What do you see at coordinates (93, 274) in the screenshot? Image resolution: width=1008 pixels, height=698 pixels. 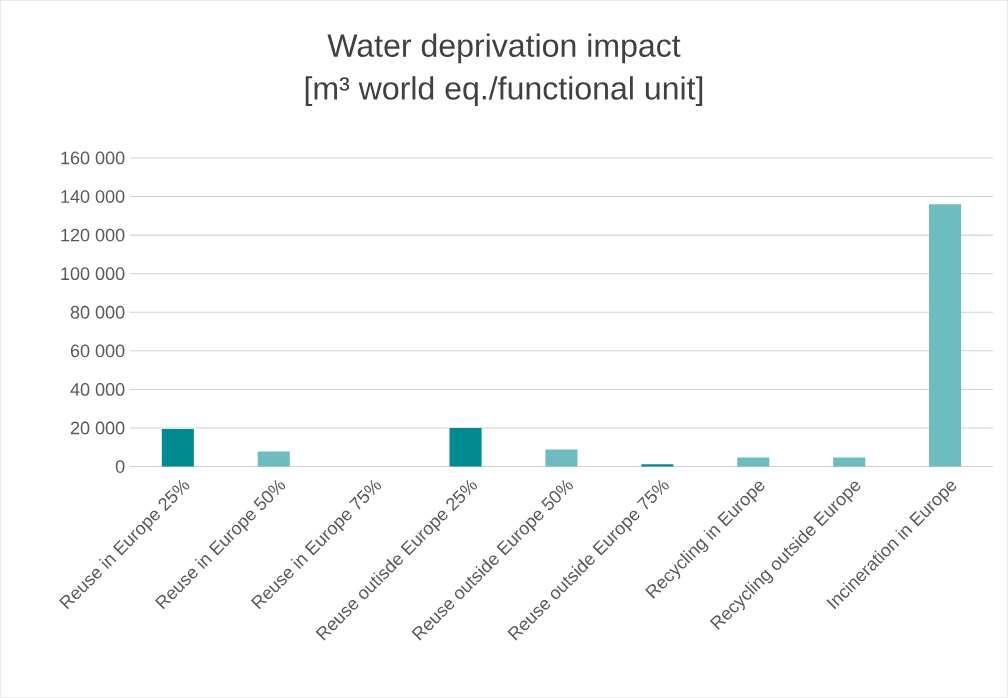 I see `y-tick-label: 100 000` at bounding box center [93, 274].